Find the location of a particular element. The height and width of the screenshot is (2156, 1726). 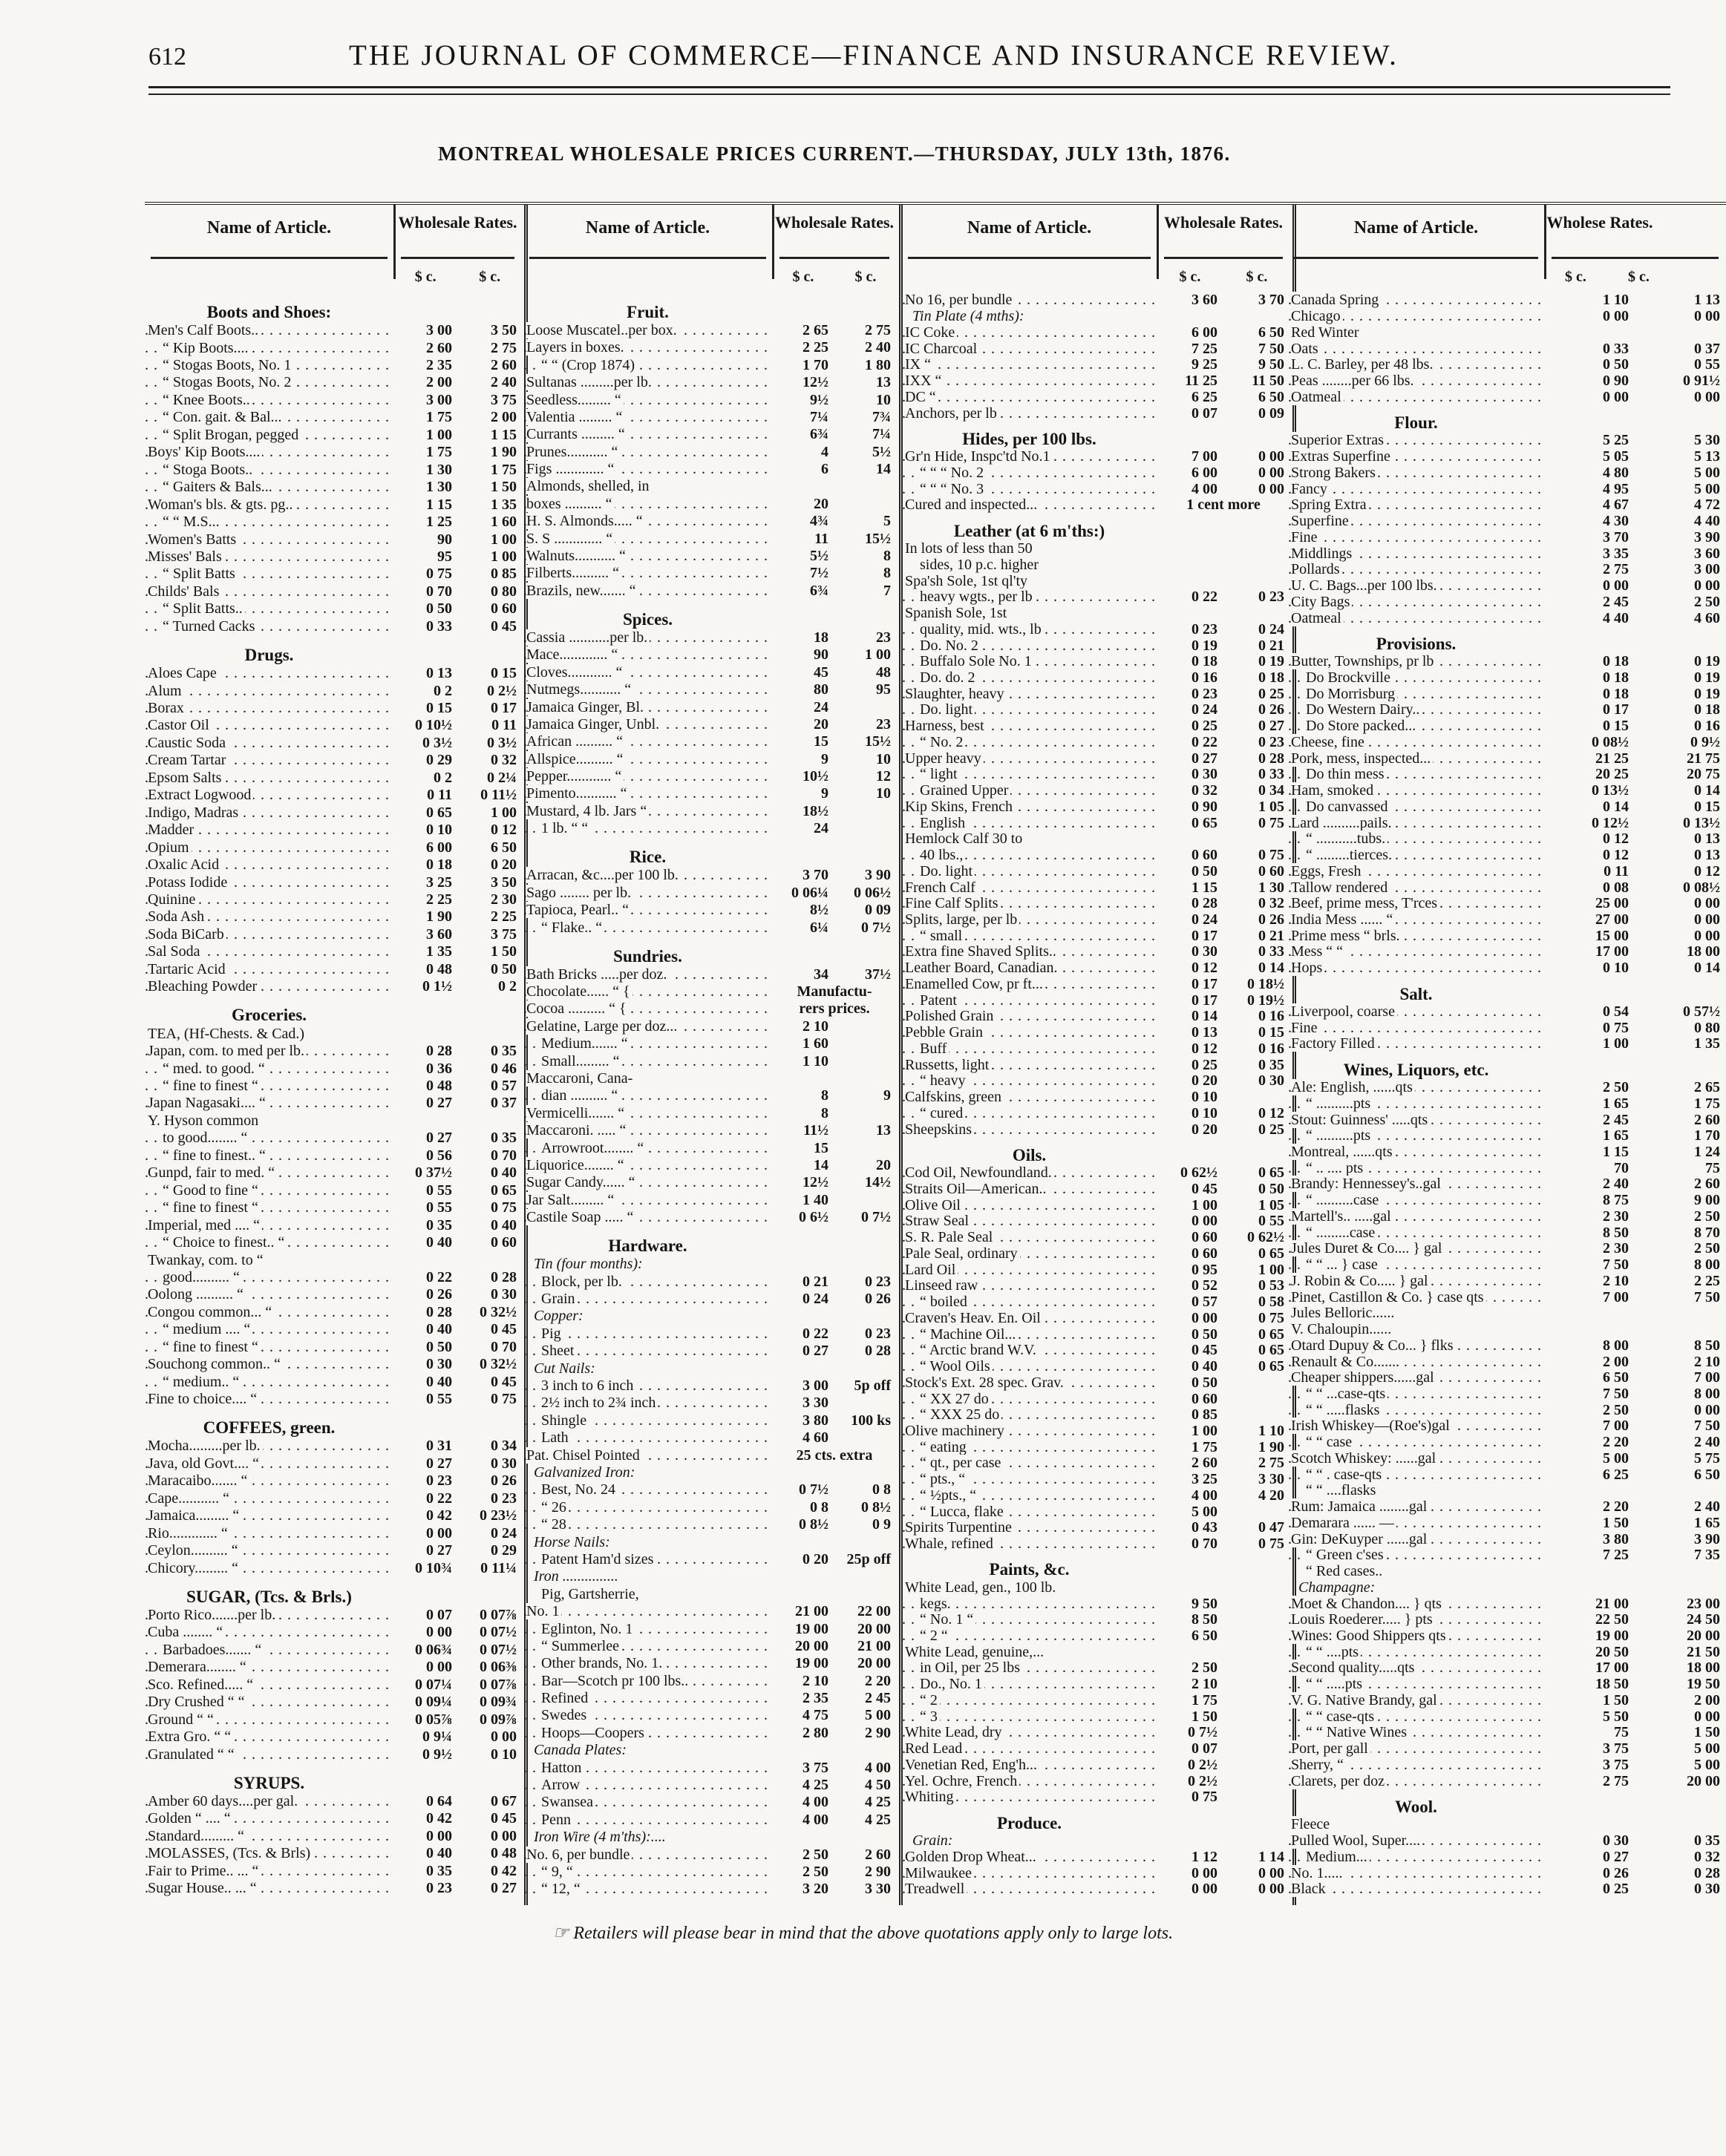

low-price: 0 27 is located at coordinates (439, 1463).